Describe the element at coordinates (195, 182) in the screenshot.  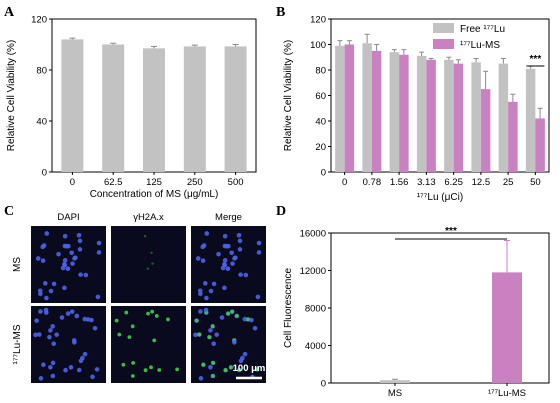
I see `x-tick-label: 250` at that location.